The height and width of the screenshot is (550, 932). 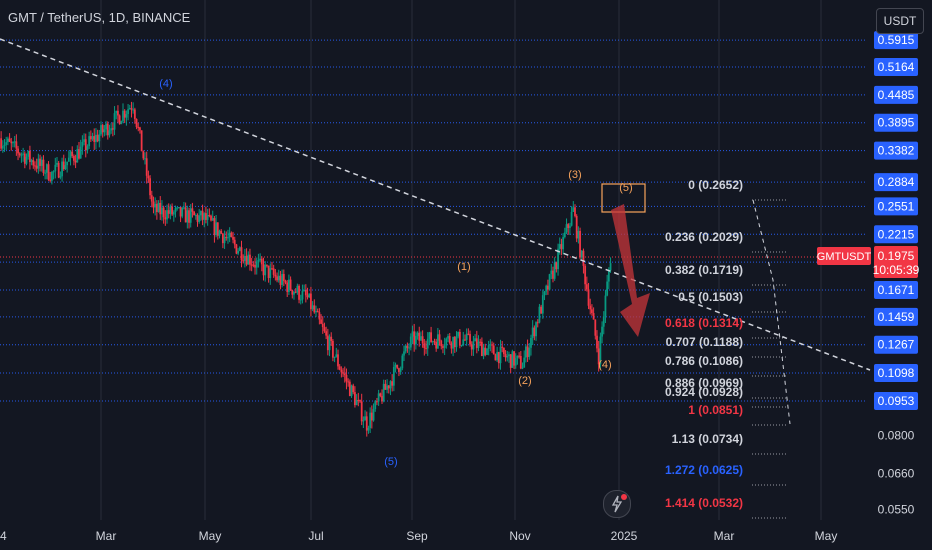 I want to click on ticker-box, so click(x=844, y=255).